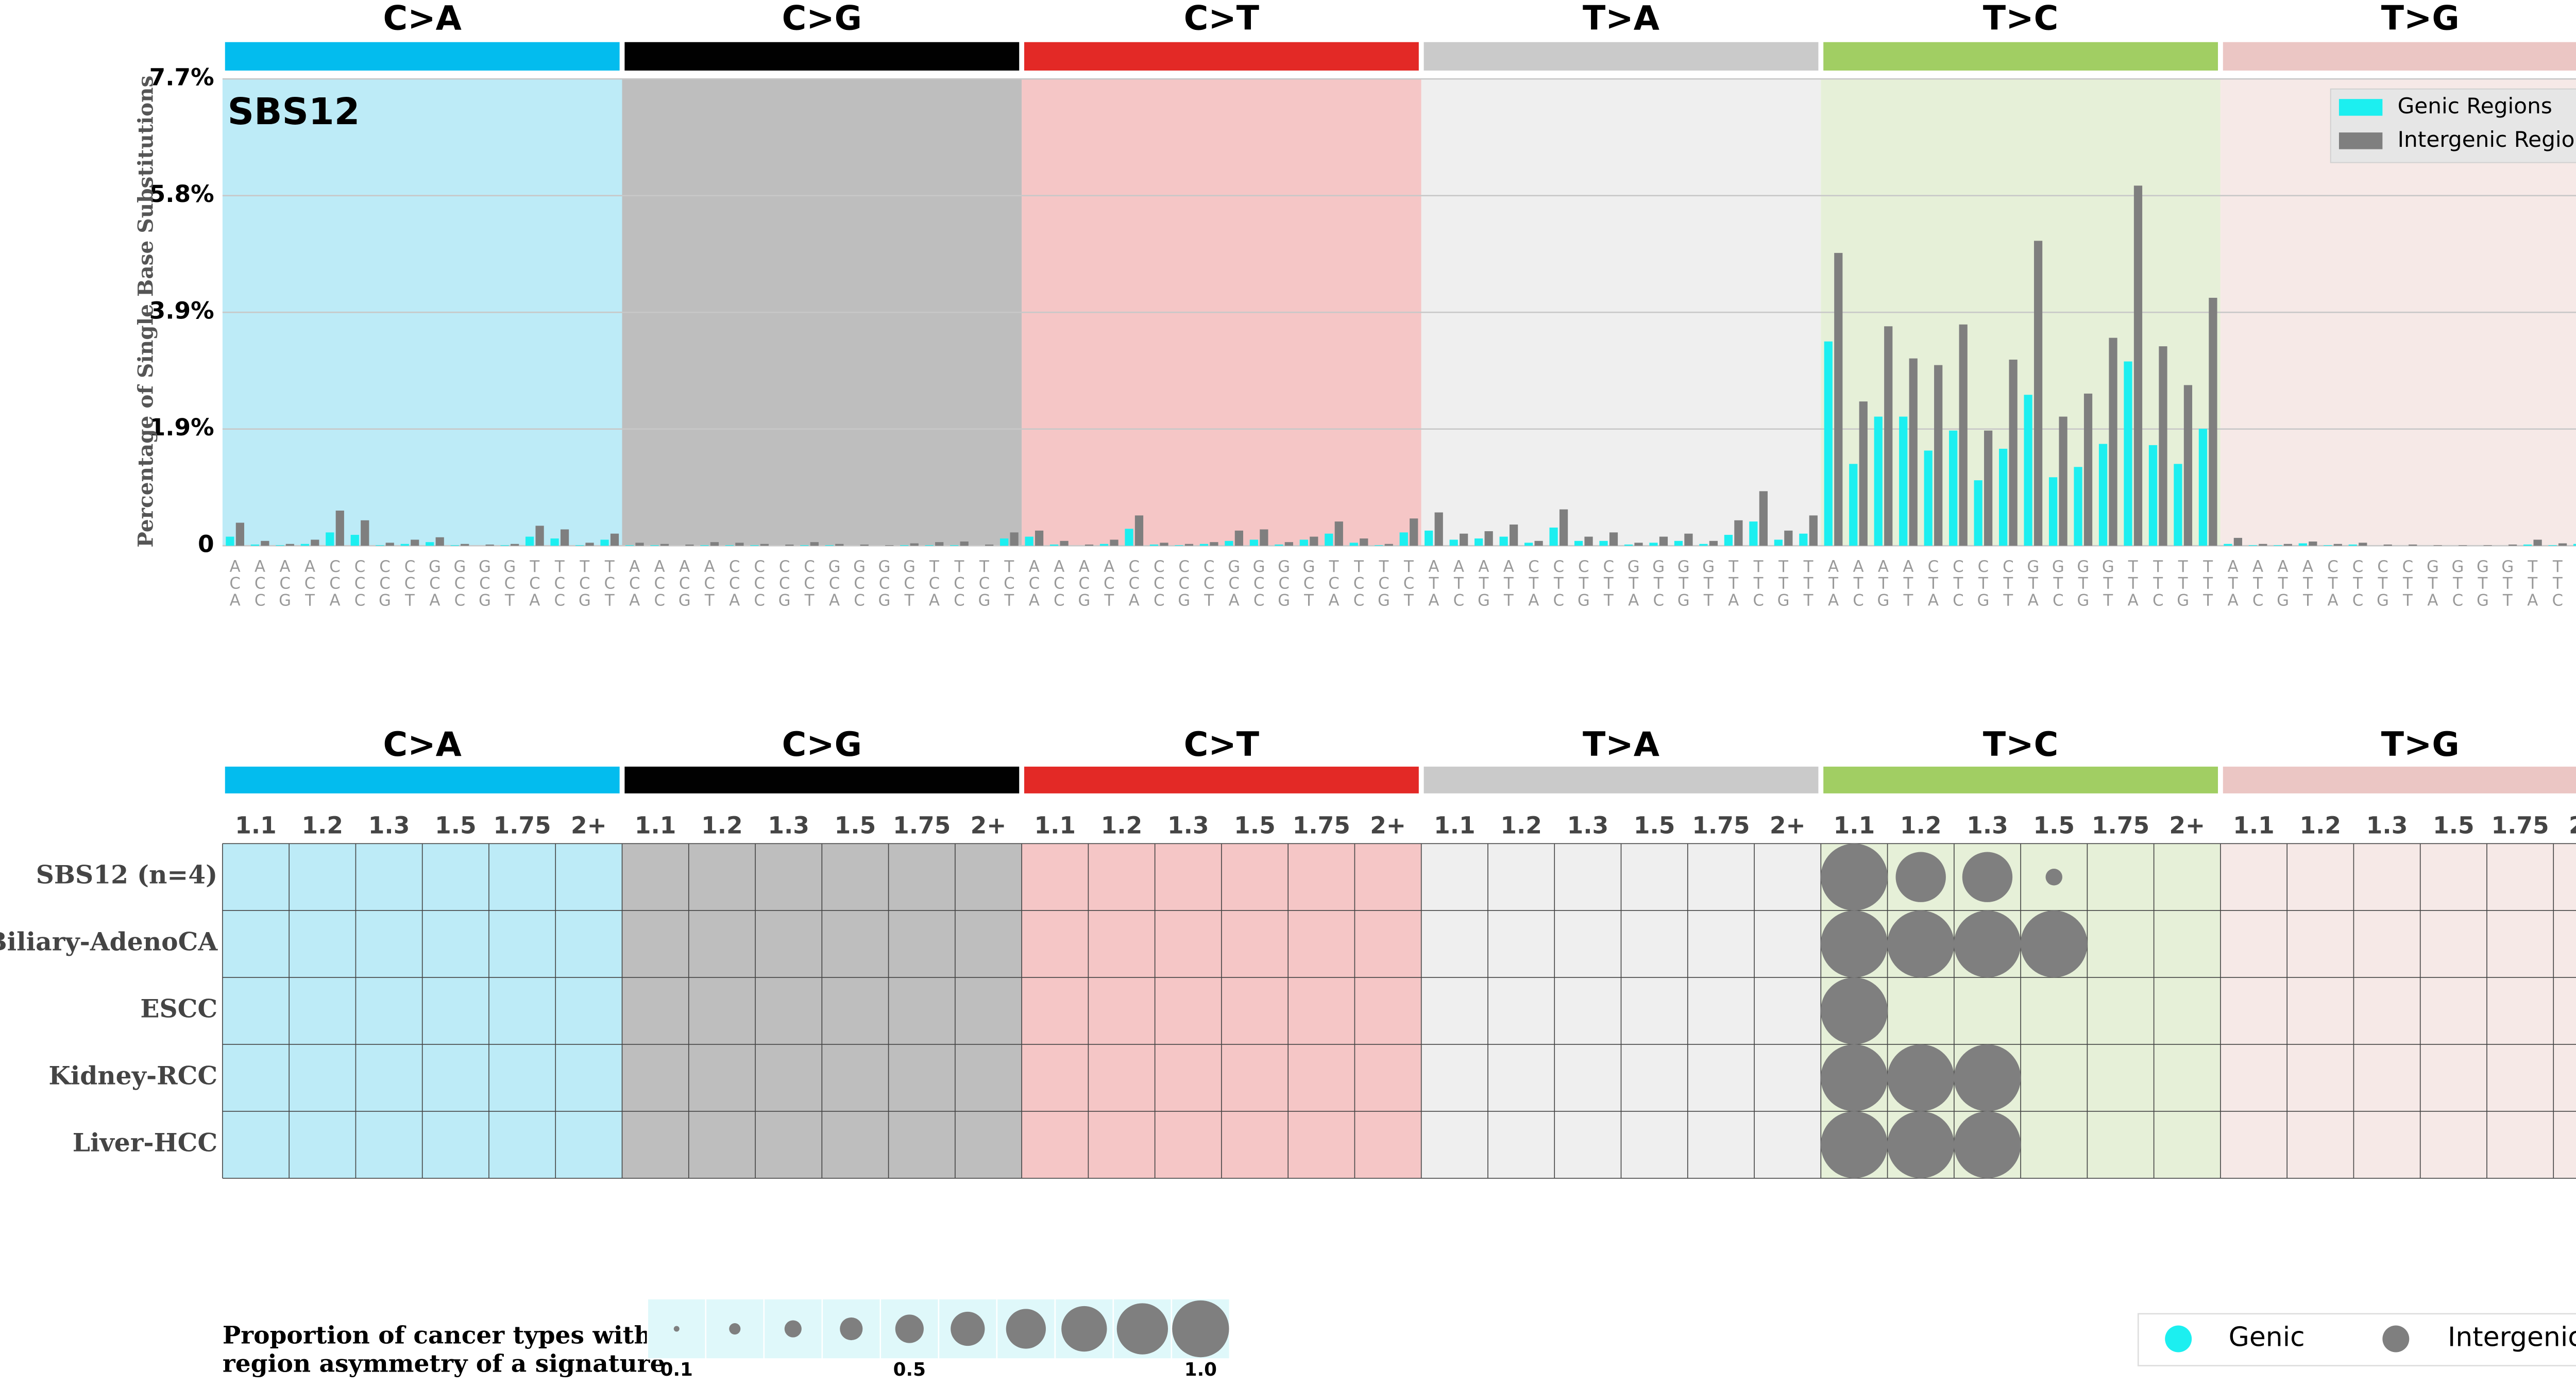  What do you see at coordinates (2058, 582) in the screenshot?
I see `x-tick-label: GTC` at bounding box center [2058, 582].